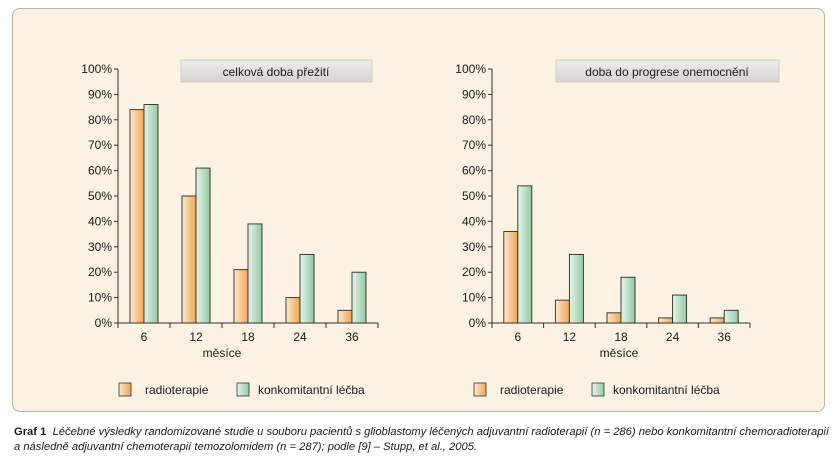 Image resolution: width=837 pixels, height=467 pixels. I want to click on caption-label: Graf 1, so click(30, 432).